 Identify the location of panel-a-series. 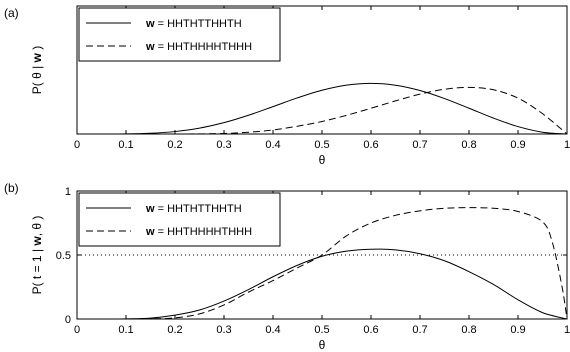
(322, 108).